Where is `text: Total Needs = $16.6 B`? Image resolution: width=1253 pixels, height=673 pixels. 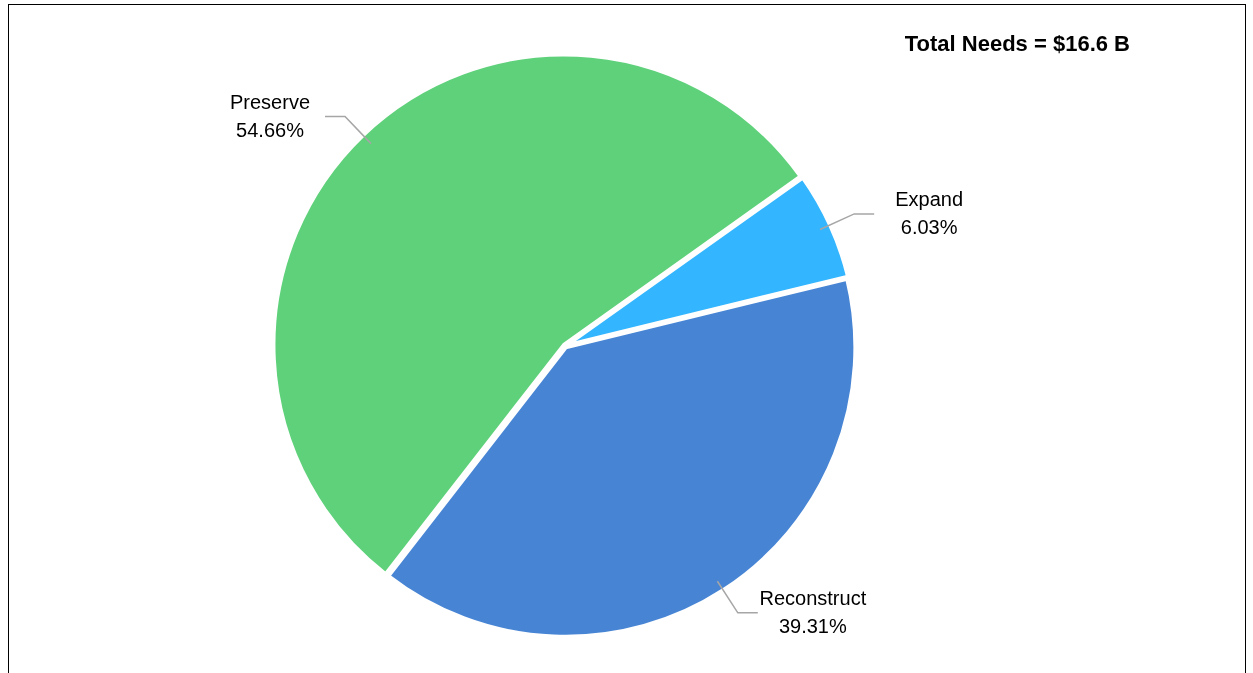 text: Total Needs = $16.6 B is located at coordinates (1017, 44).